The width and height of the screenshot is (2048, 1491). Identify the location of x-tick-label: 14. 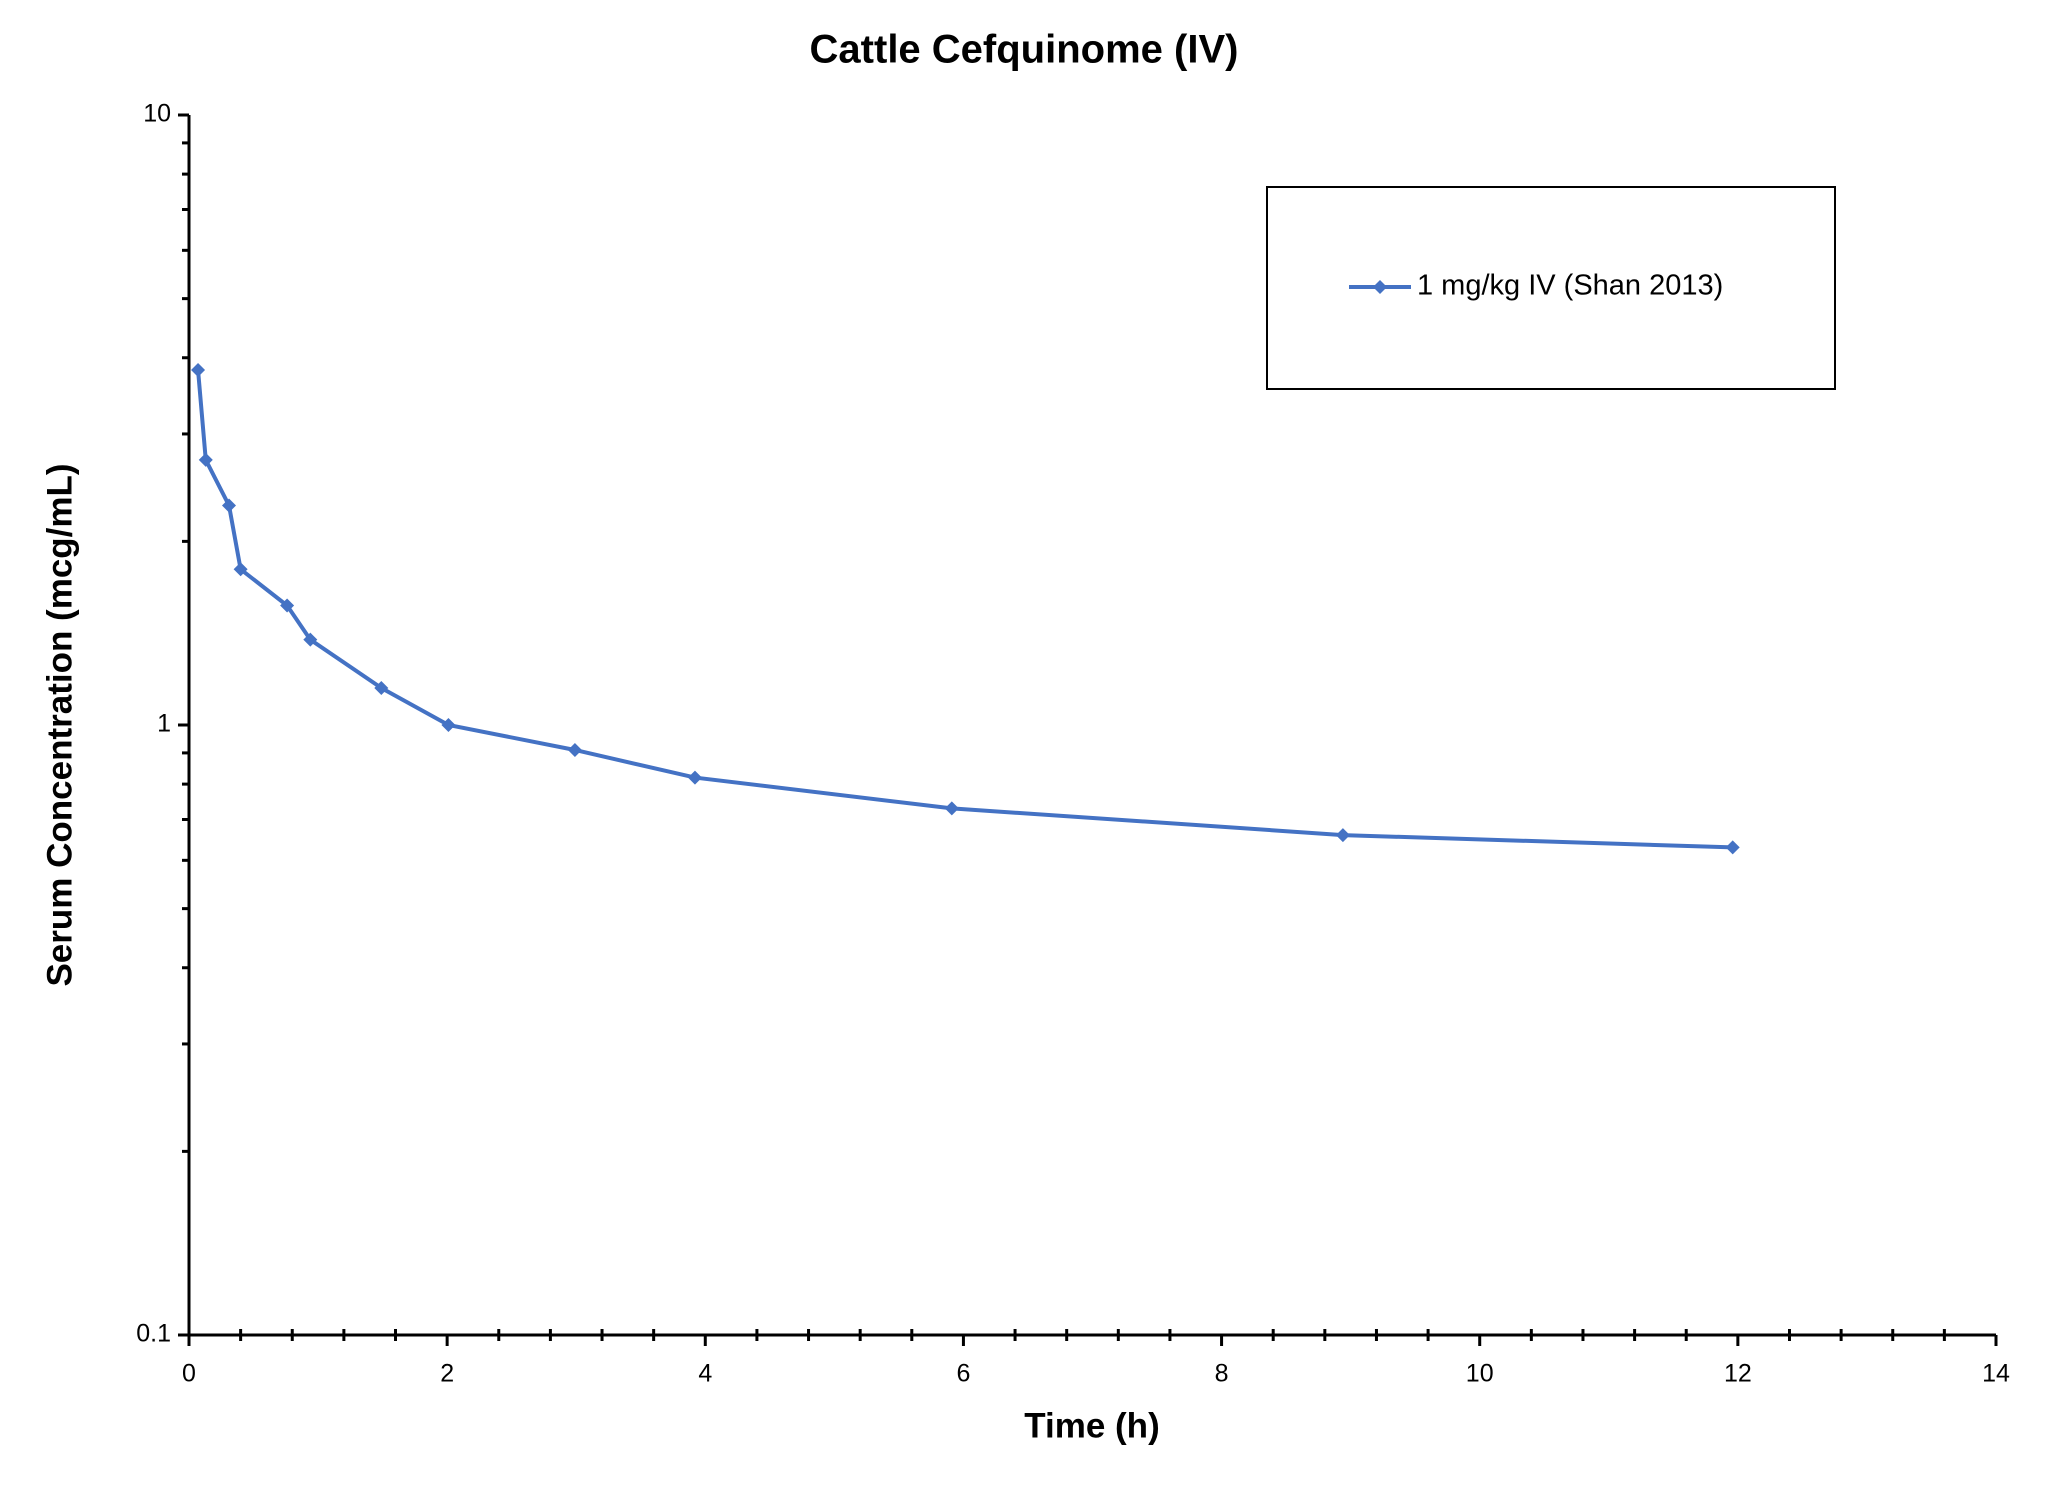
(1996, 1374).